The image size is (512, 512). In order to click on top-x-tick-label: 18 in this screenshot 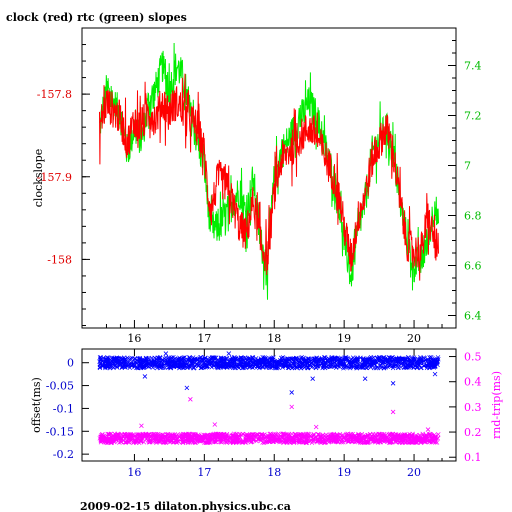, I will do `click(274, 338)`.